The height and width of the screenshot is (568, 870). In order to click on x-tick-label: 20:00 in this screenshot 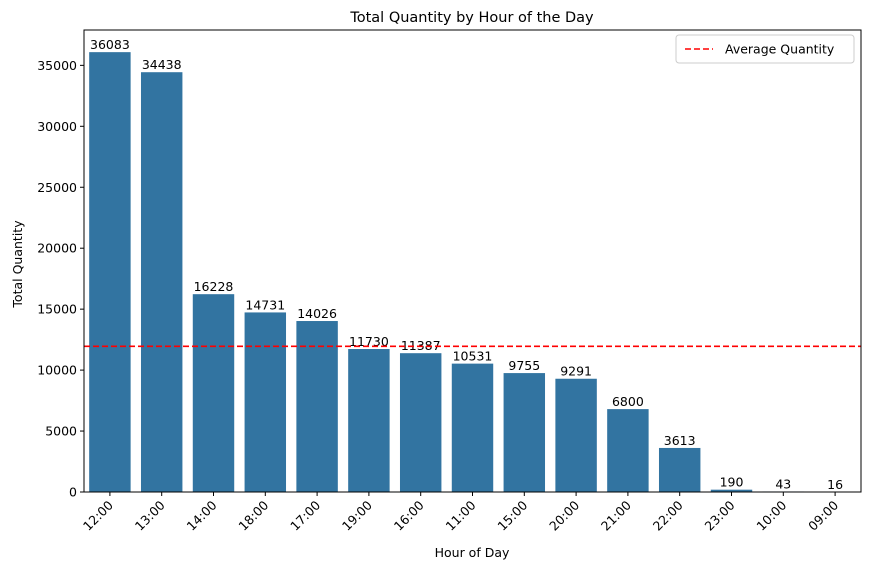, I will do `click(564, 515)`.